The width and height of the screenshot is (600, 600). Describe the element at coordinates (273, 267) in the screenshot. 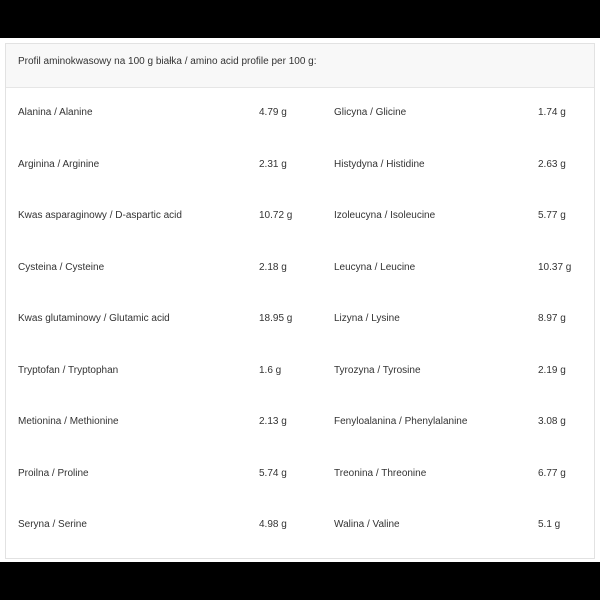

I see `amino-amount: 2.18 g` at that location.